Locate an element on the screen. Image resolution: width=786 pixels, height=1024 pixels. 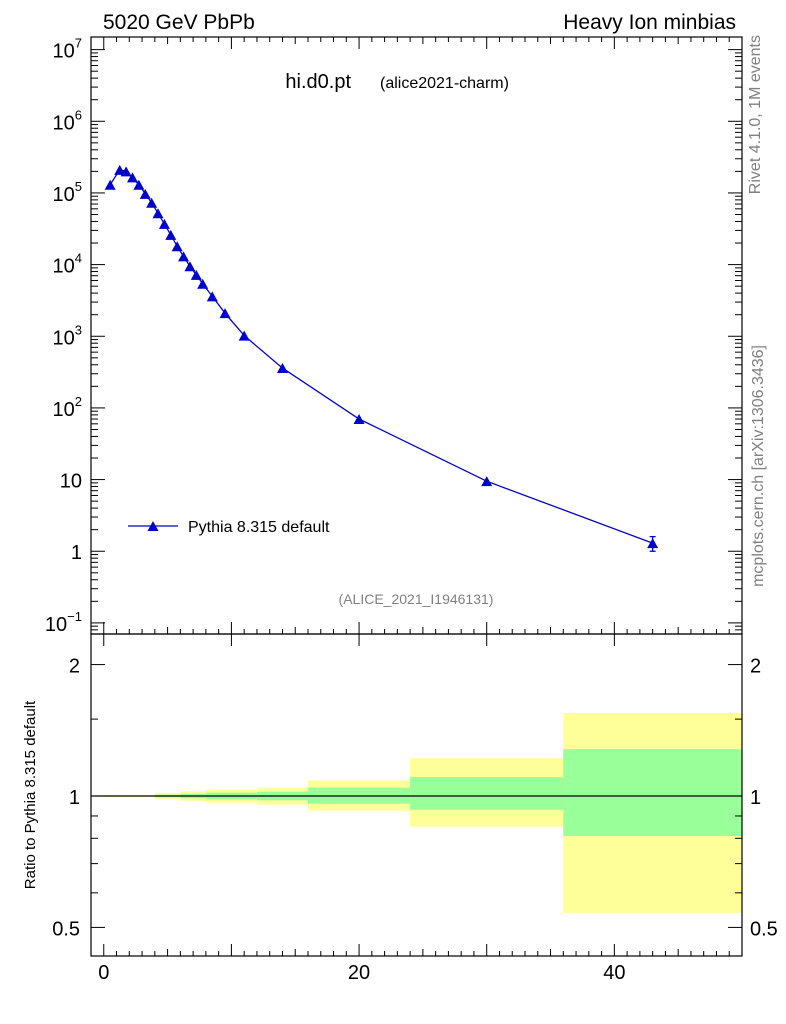
y-tick-label: 10⁶ is located at coordinates (67, 120).